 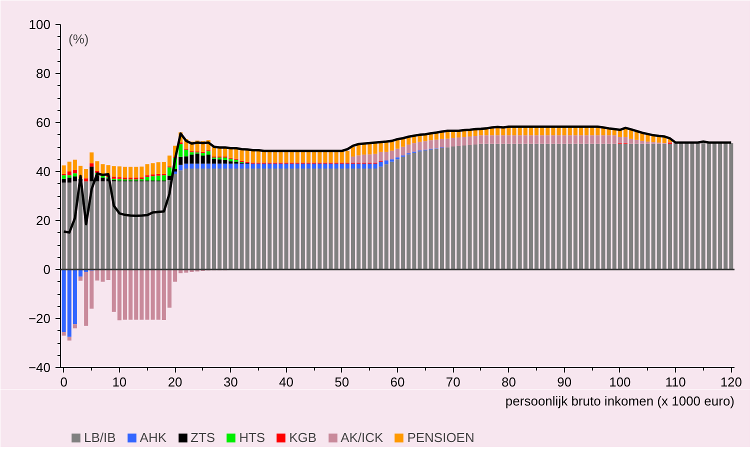 What do you see at coordinates (203, 437) in the screenshot?
I see `legend-label: ZTS` at bounding box center [203, 437].